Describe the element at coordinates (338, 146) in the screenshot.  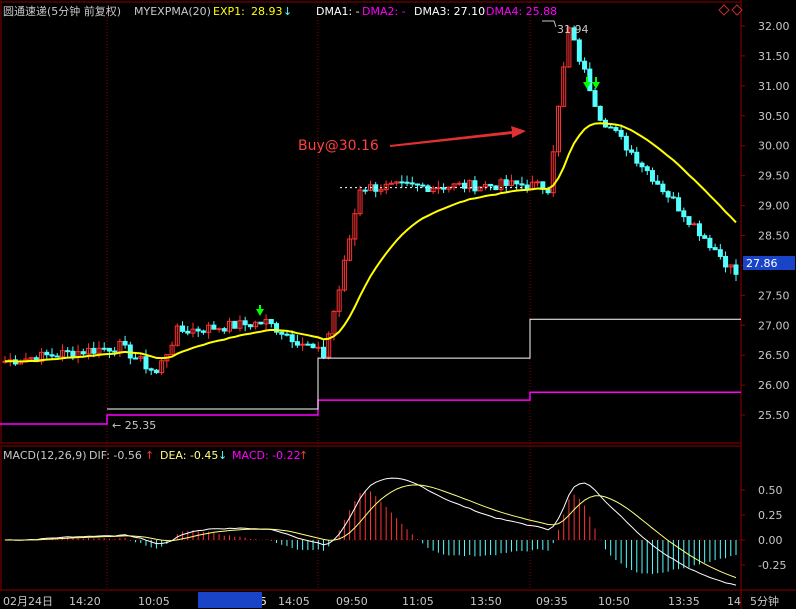
I see `buy-label: Buy@30.16` at that location.